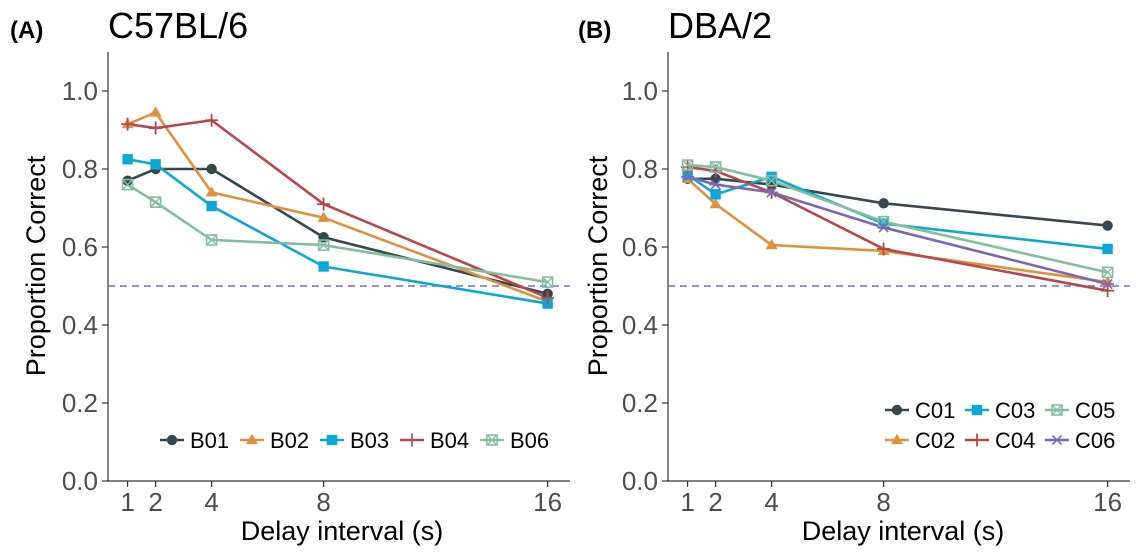 The width and height of the screenshot is (1136, 555). What do you see at coordinates (935, 410) in the screenshot?
I see `legend-label: C01` at bounding box center [935, 410].